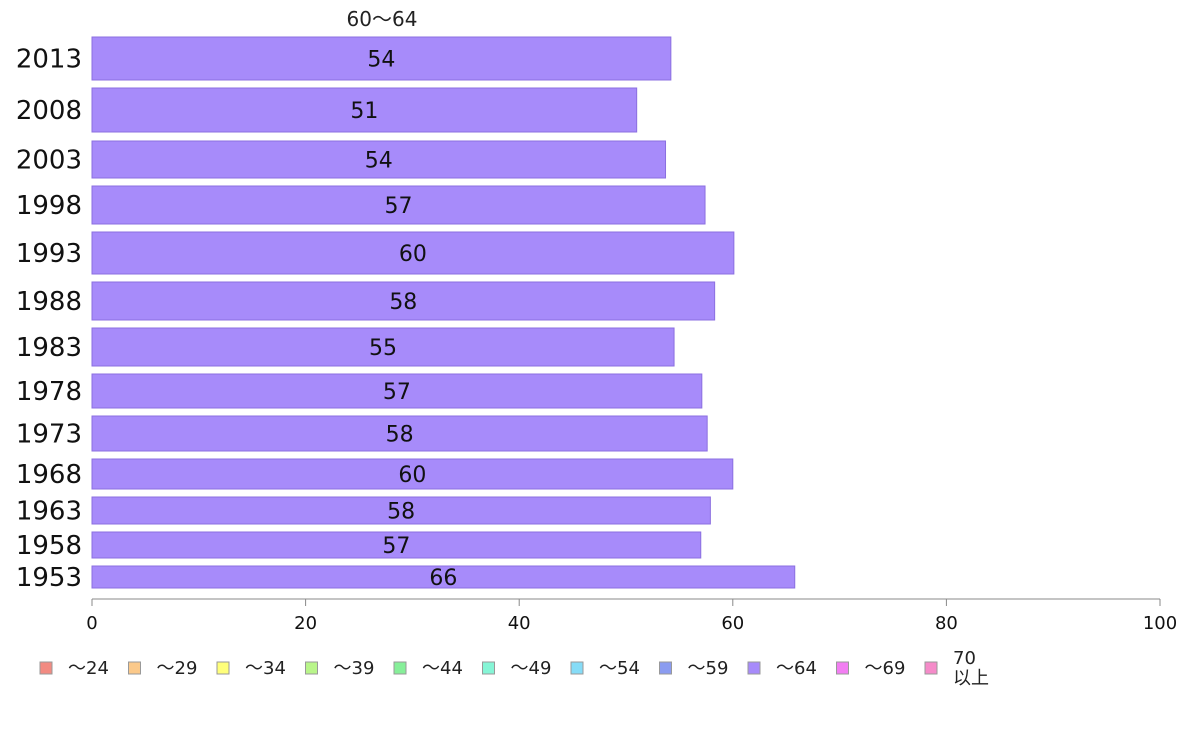 The height and width of the screenshot is (736, 1188). I want to click on category-label-1963: 1963, so click(49, 512).